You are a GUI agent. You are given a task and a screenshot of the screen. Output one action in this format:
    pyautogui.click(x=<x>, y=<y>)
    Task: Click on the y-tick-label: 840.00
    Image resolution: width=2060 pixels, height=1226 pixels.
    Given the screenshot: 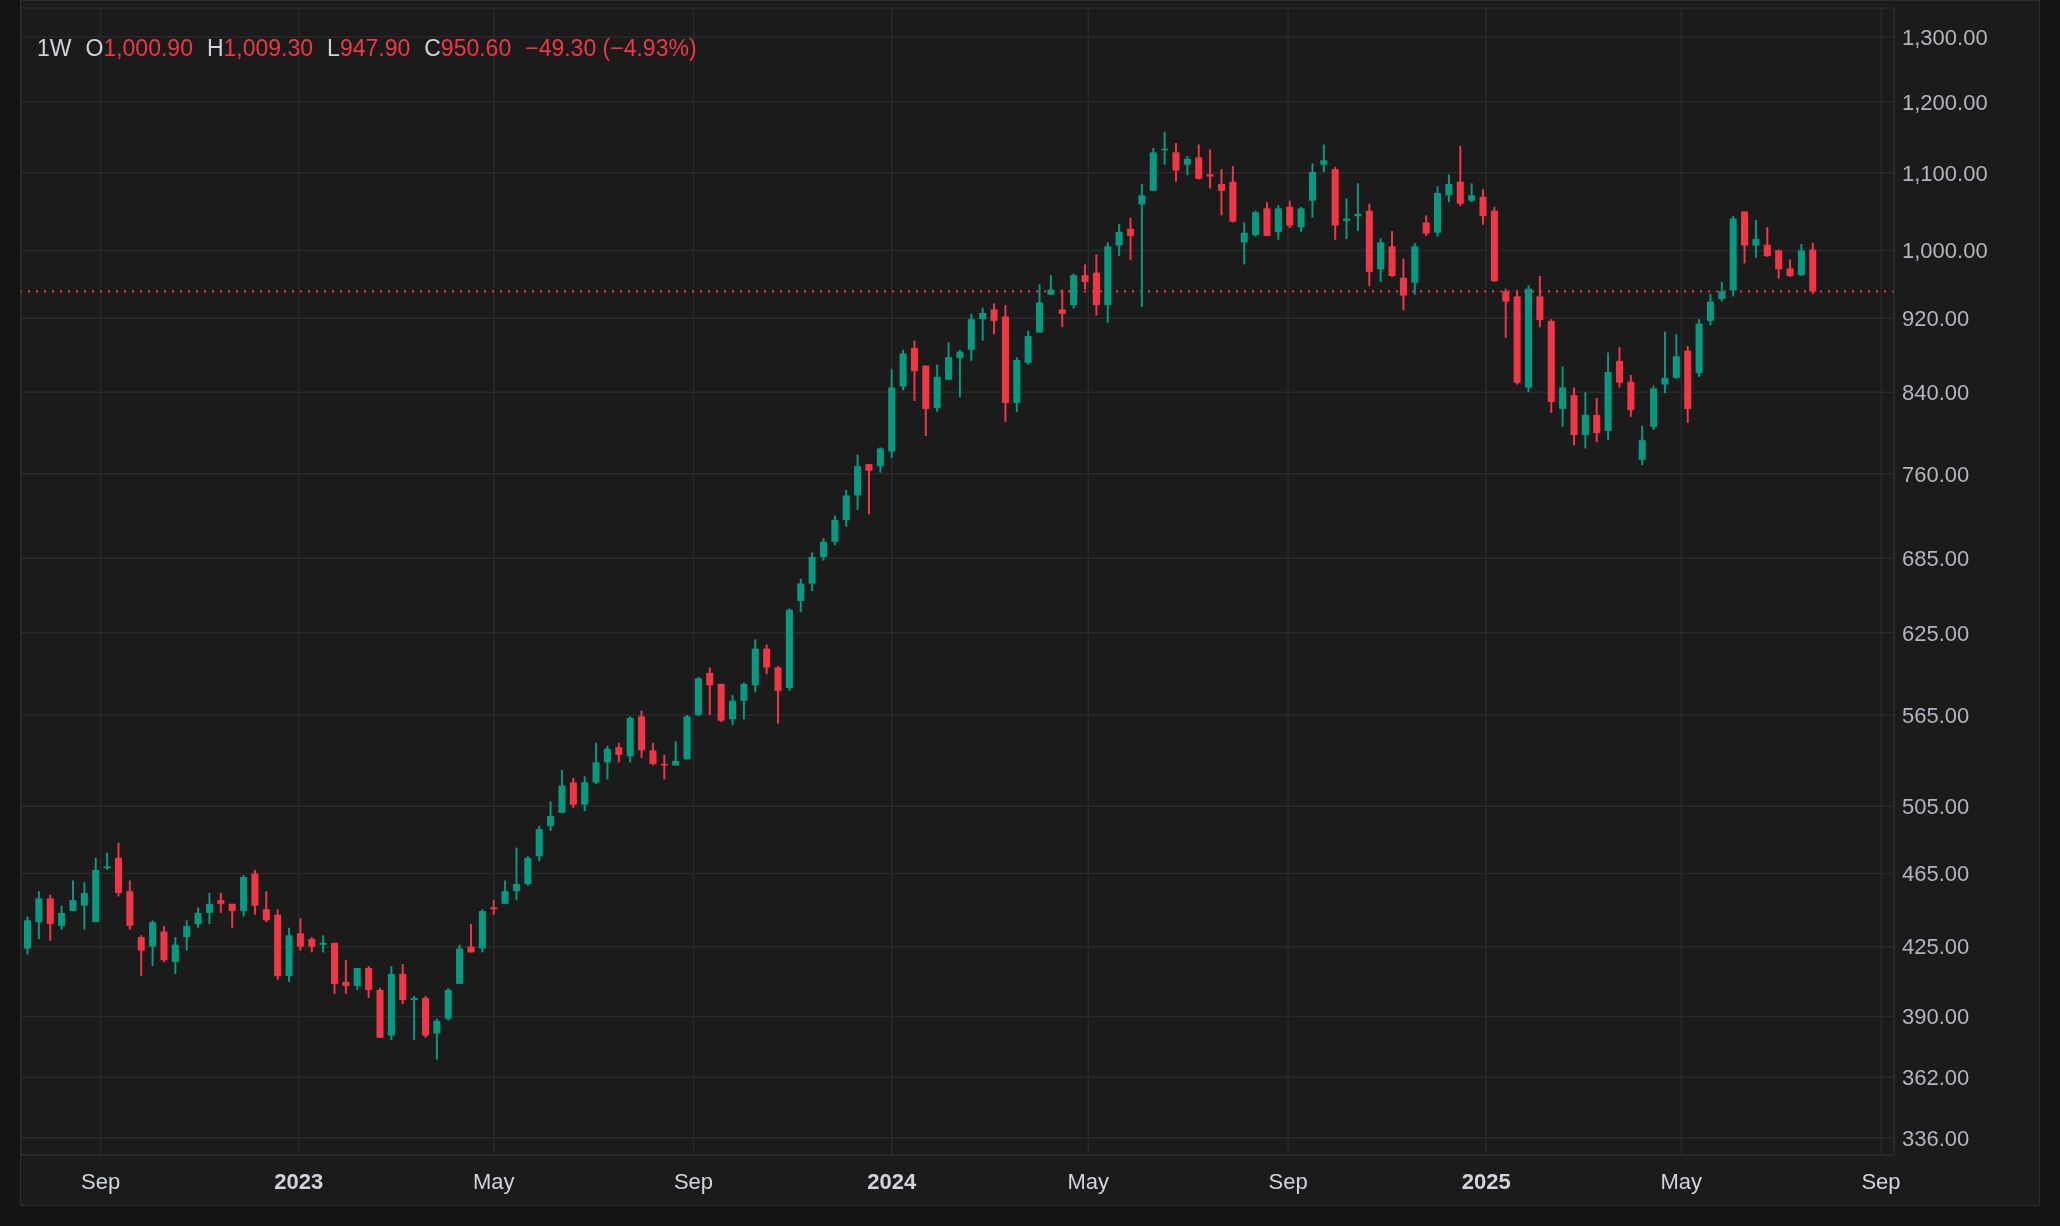 What is the action you would take?
    pyautogui.click(x=1936, y=393)
    